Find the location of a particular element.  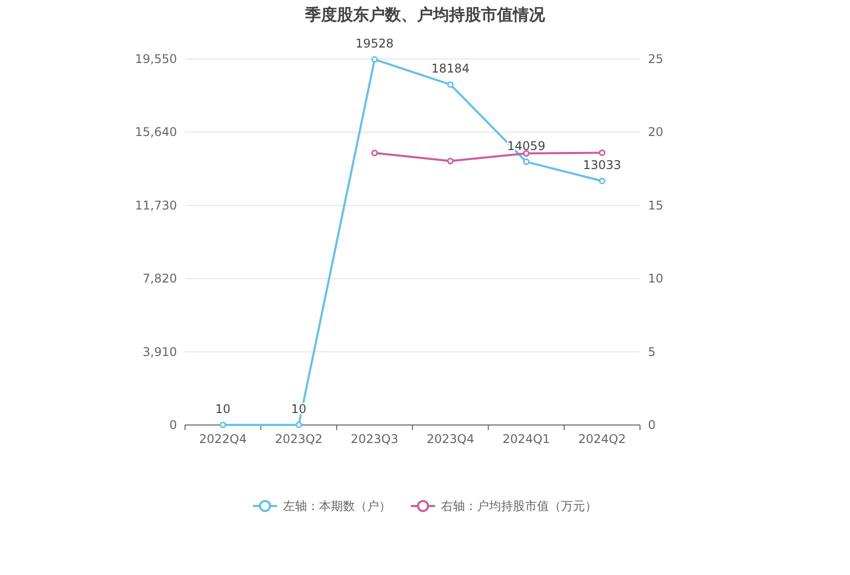

data-label: 10 is located at coordinates (223, 409).